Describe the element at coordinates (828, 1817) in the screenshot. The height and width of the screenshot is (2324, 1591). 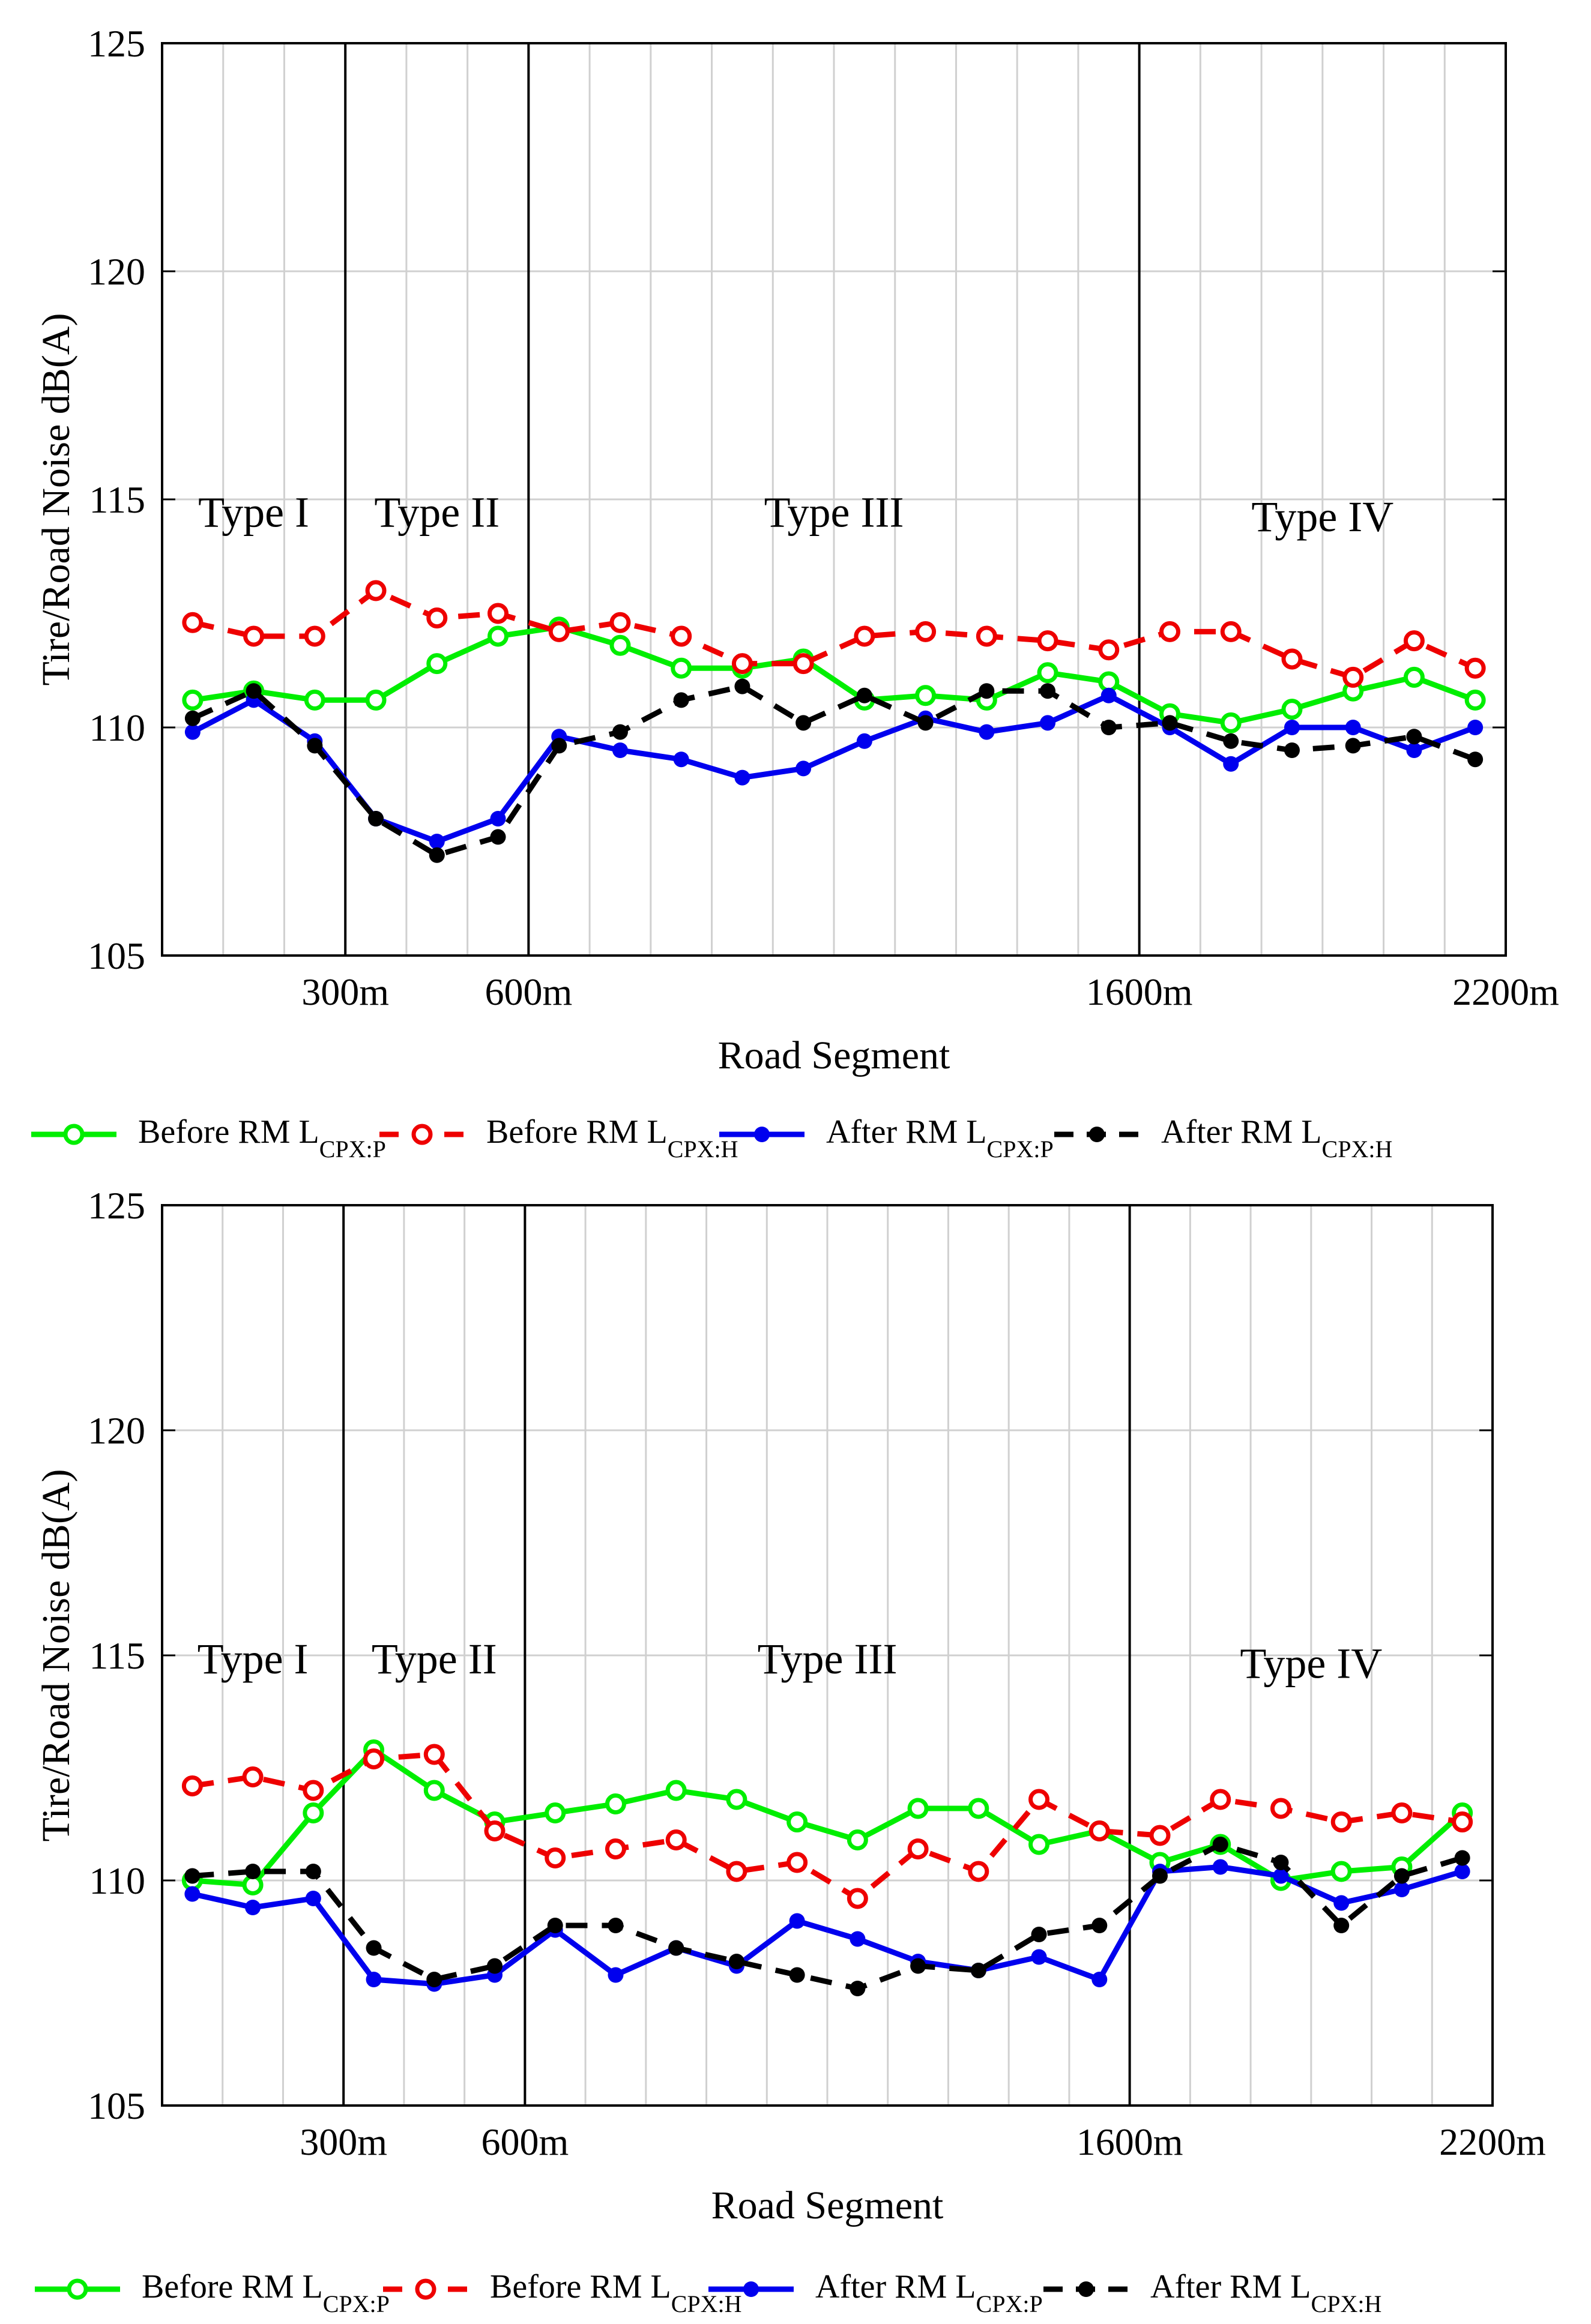
I see `series-line-before_p` at that location.